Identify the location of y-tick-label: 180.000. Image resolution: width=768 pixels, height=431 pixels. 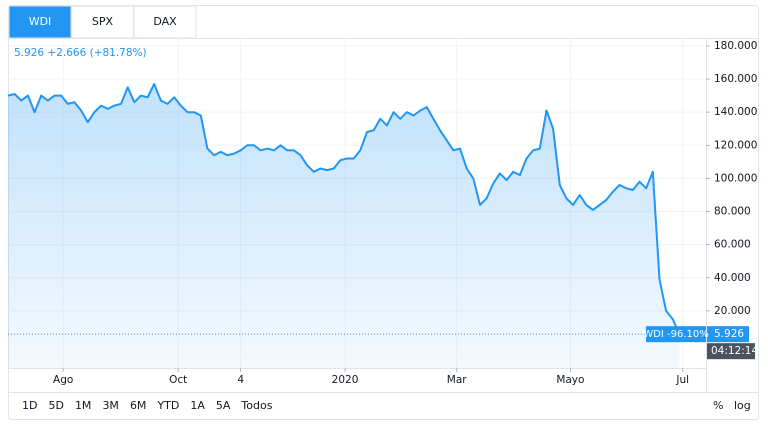
(735, 46).